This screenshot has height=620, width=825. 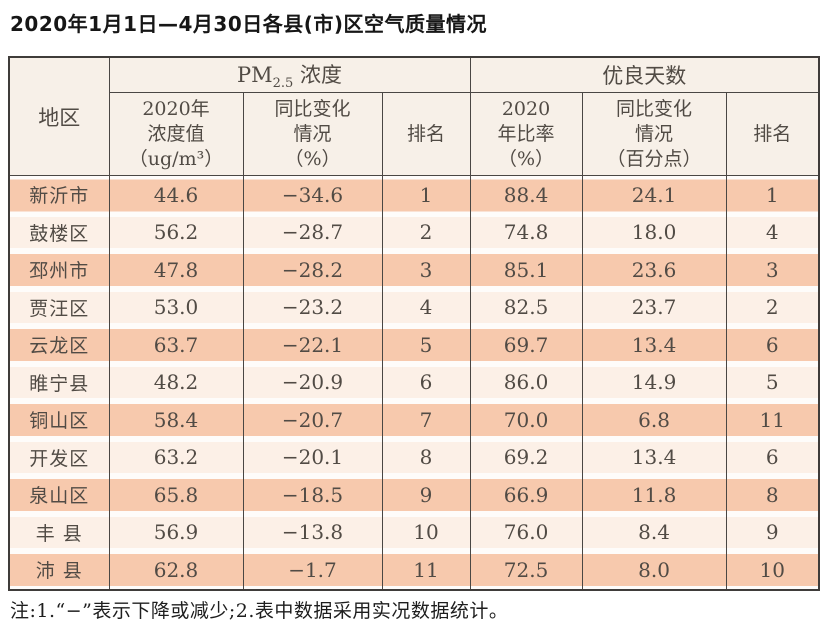 I want to click on cell-pm-value: 63.2, so click(x=176, y=457).